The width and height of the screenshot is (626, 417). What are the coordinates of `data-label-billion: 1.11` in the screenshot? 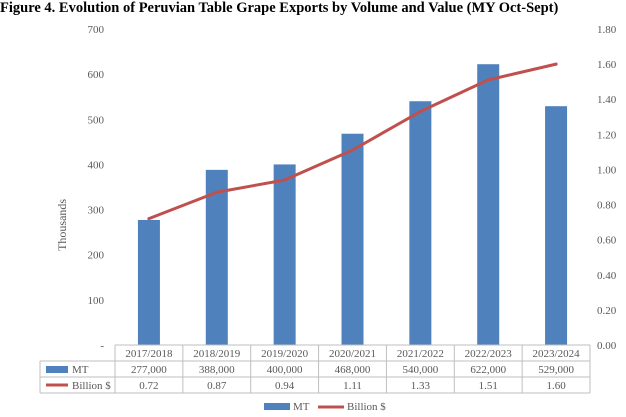 It's located at (352, 386).